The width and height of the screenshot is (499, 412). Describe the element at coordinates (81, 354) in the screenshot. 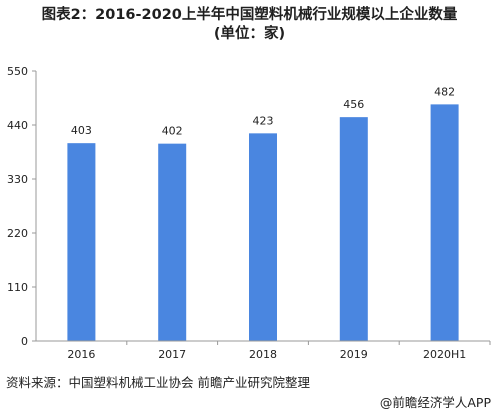

I see `x-tick-label: 2016` at that location.